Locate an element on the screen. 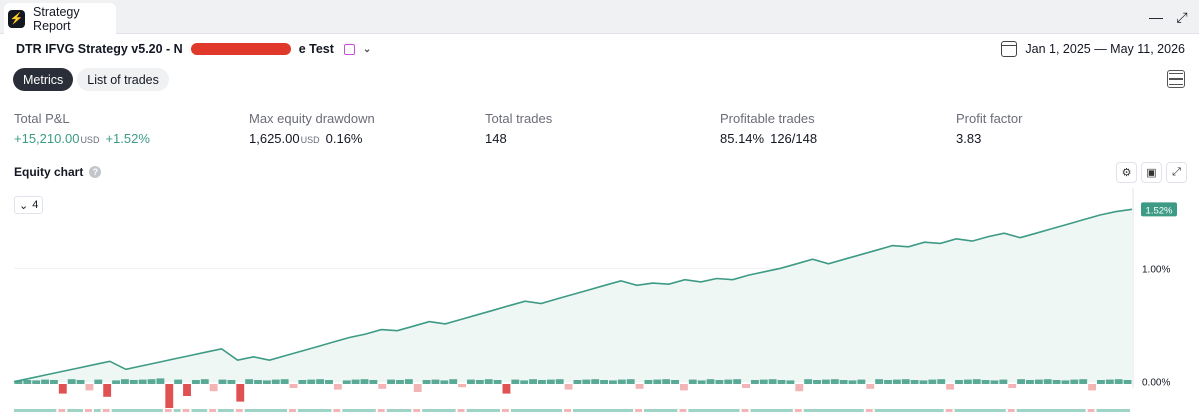  maximize-icon: ⤢ is located at coordinates (1182, 16).